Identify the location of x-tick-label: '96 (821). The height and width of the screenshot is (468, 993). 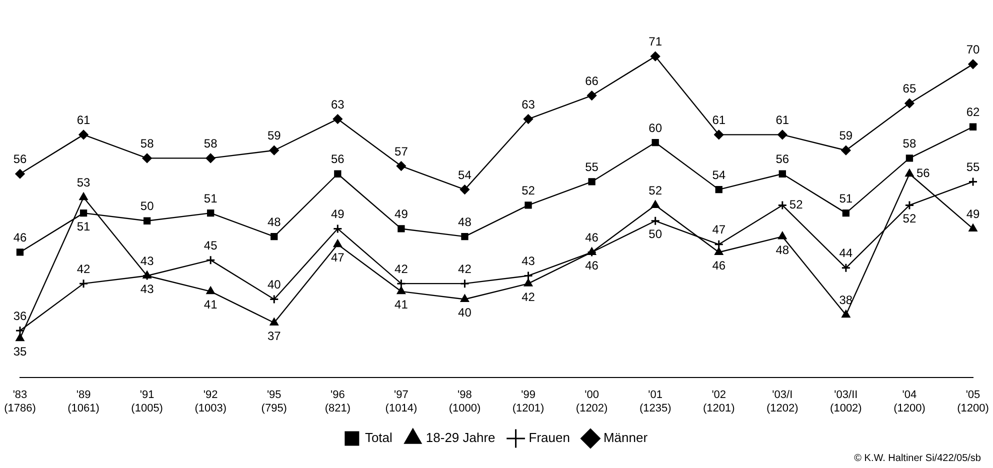
(337, 401).